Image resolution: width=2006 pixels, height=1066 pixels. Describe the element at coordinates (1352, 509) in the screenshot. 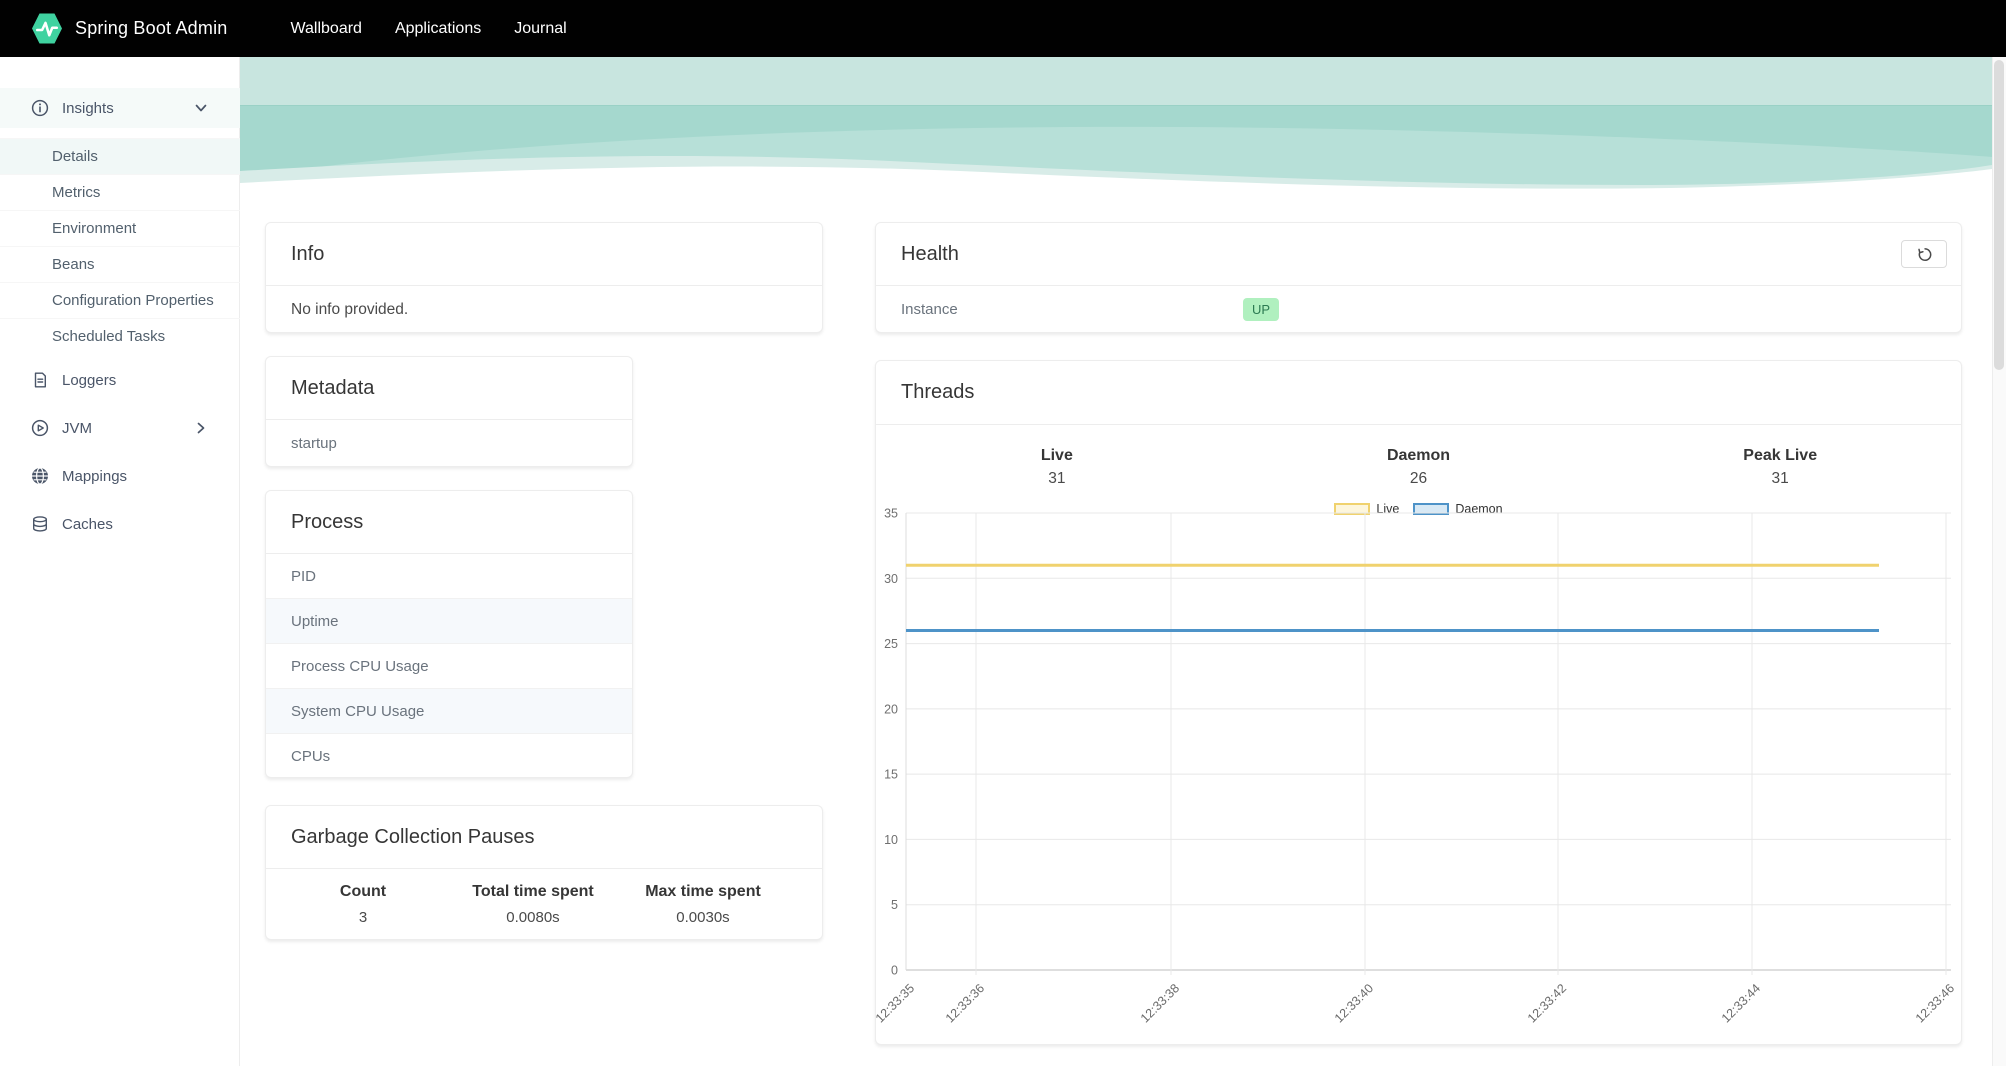

I see `legend-swatch-live` at that location.